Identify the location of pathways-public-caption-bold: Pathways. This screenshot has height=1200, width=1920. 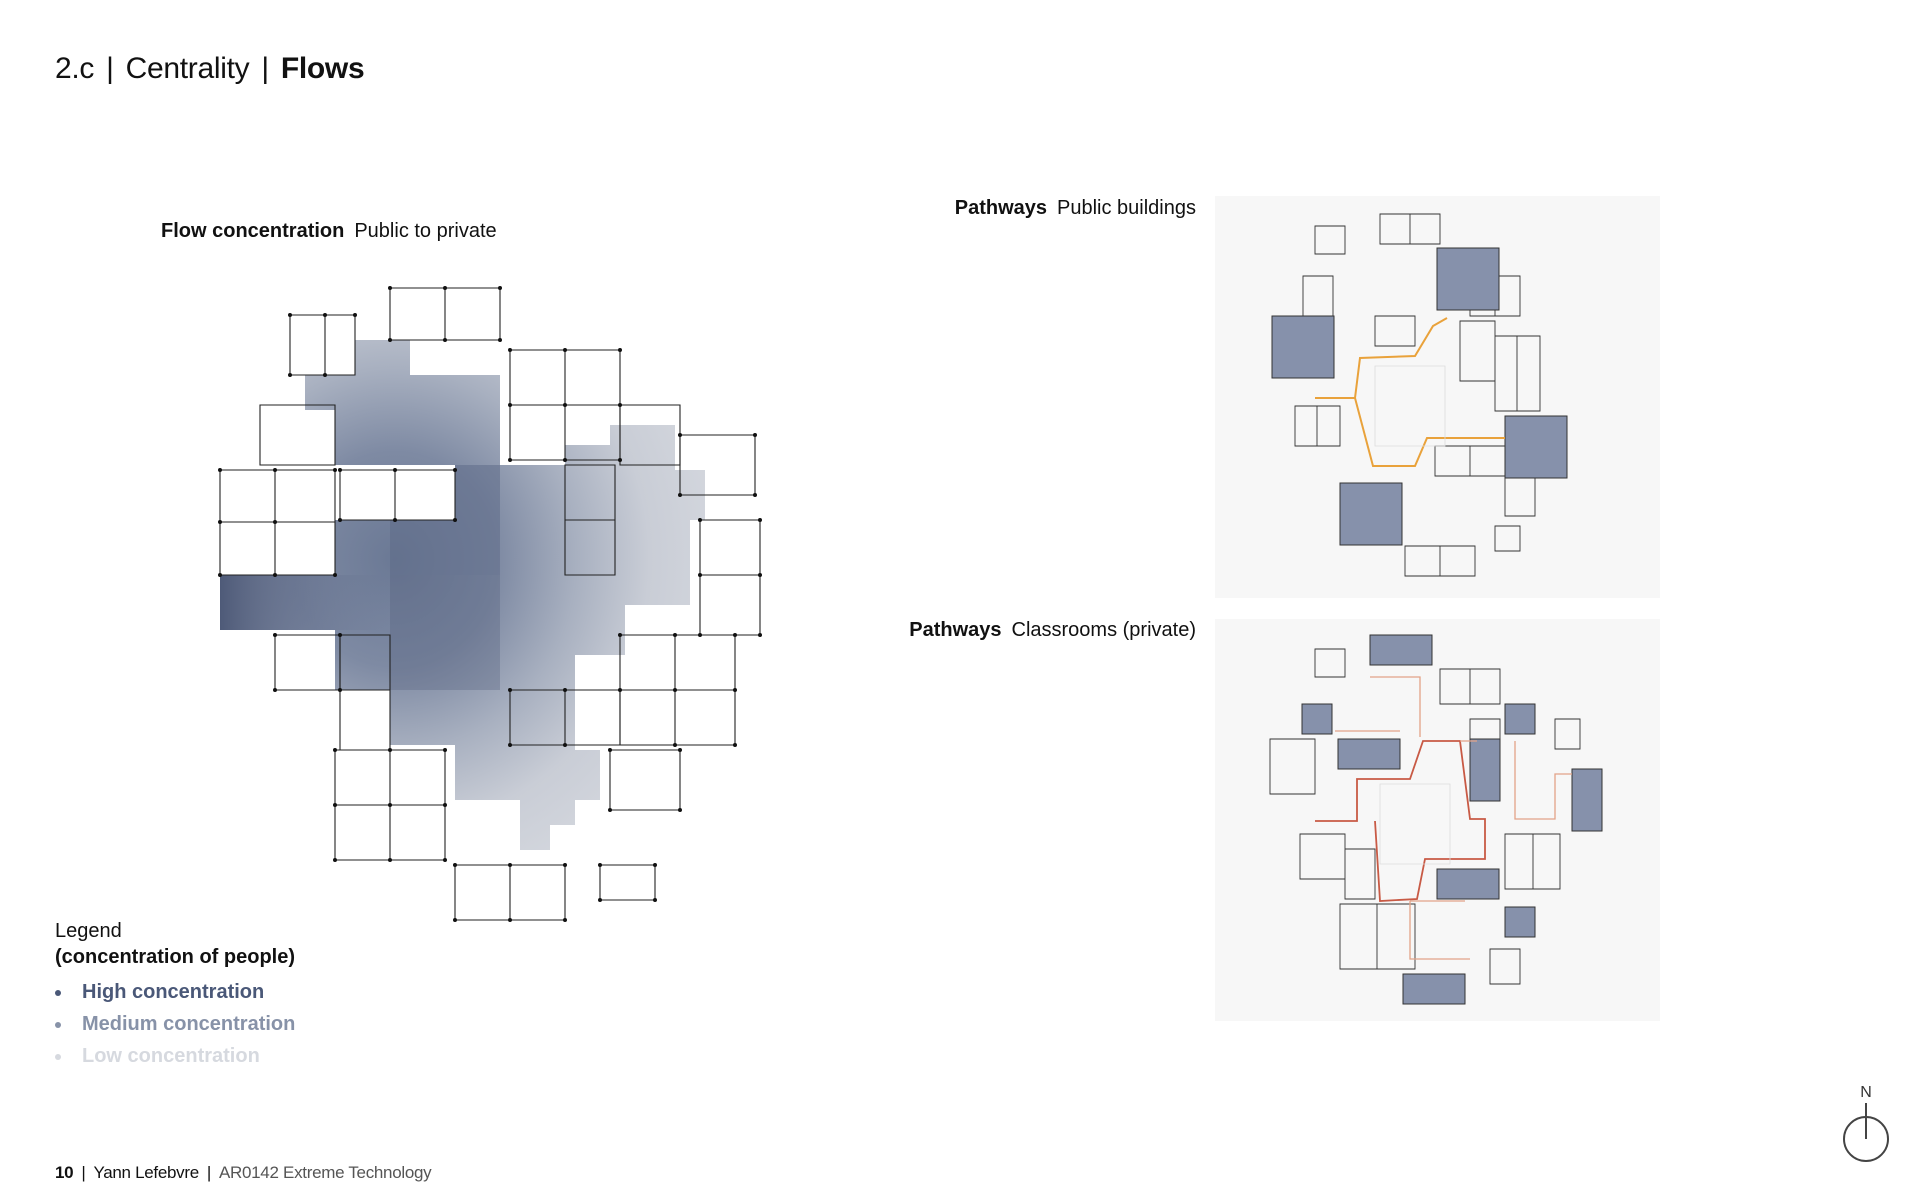
(1001, 208).